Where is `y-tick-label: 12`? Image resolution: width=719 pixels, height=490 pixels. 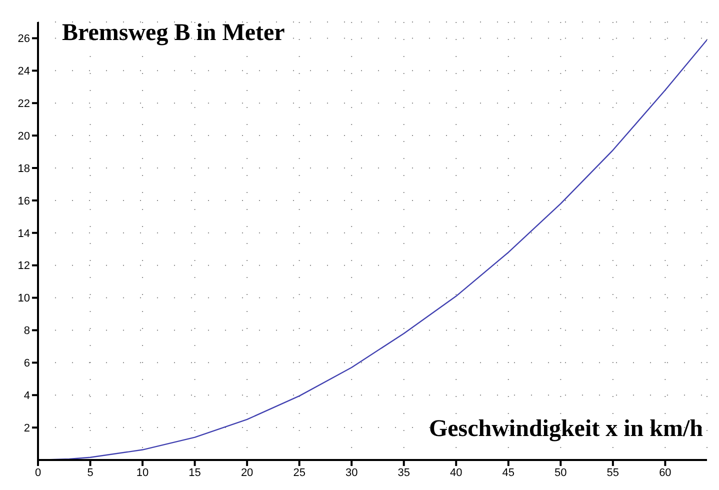 y-tick-label: 12 is located at coordinates (24, 266).